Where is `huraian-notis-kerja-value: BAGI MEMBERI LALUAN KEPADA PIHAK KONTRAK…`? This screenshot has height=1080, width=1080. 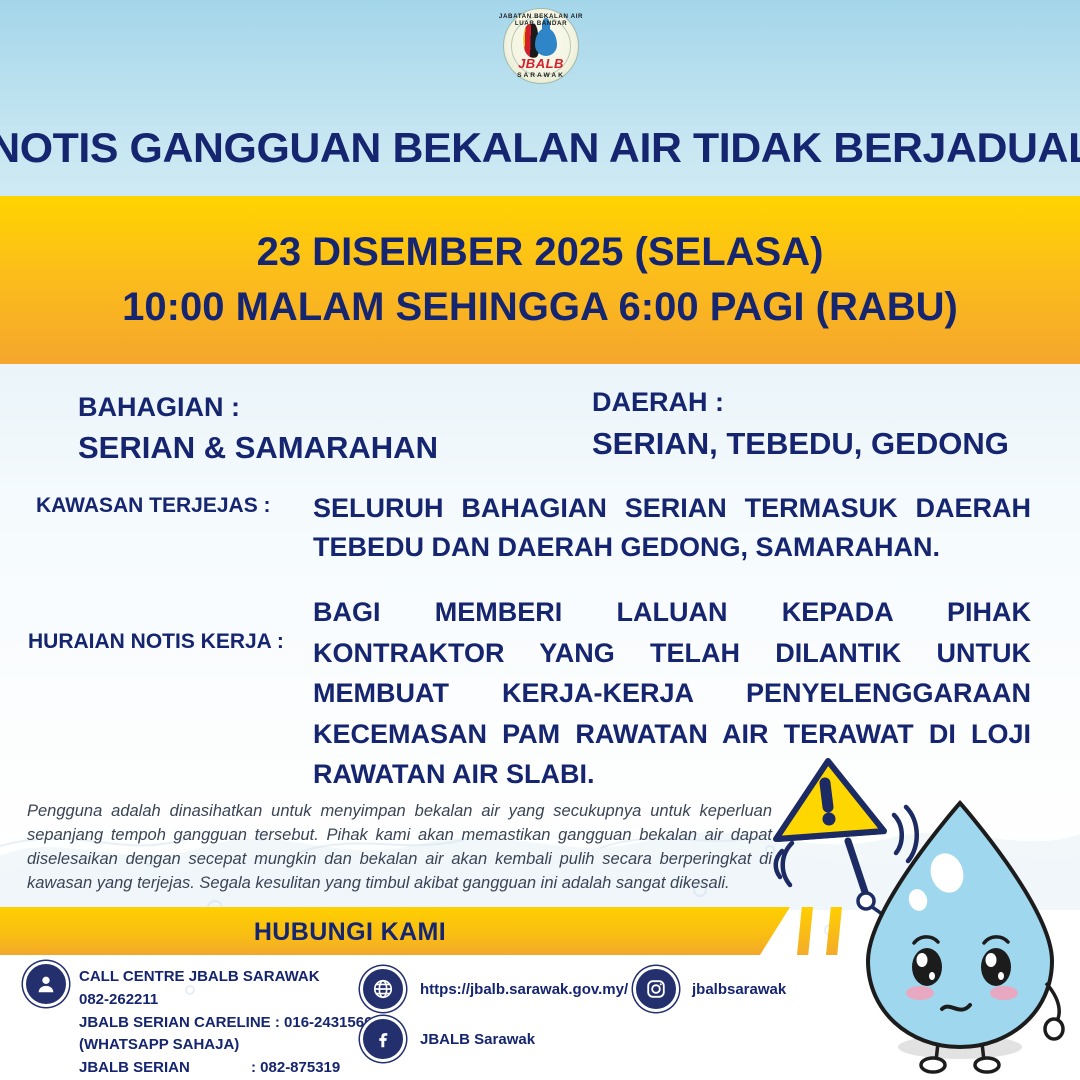 huraian-notis-kerja-value: BAGI MEMBERI LALUAN KEPADA PIHAK KONTRAK… is located at coordinates (672, 693).